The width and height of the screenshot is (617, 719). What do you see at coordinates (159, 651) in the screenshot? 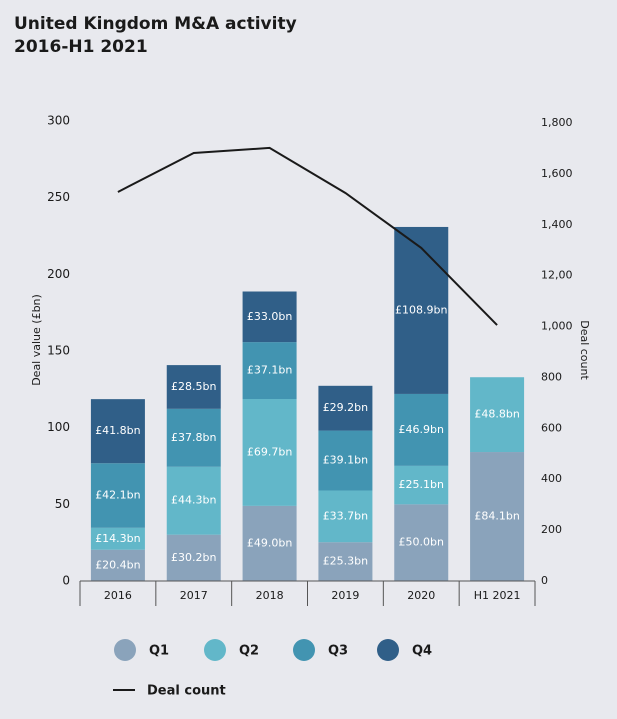
I see `legend-label: Q1` at bounding box center [159, 651].